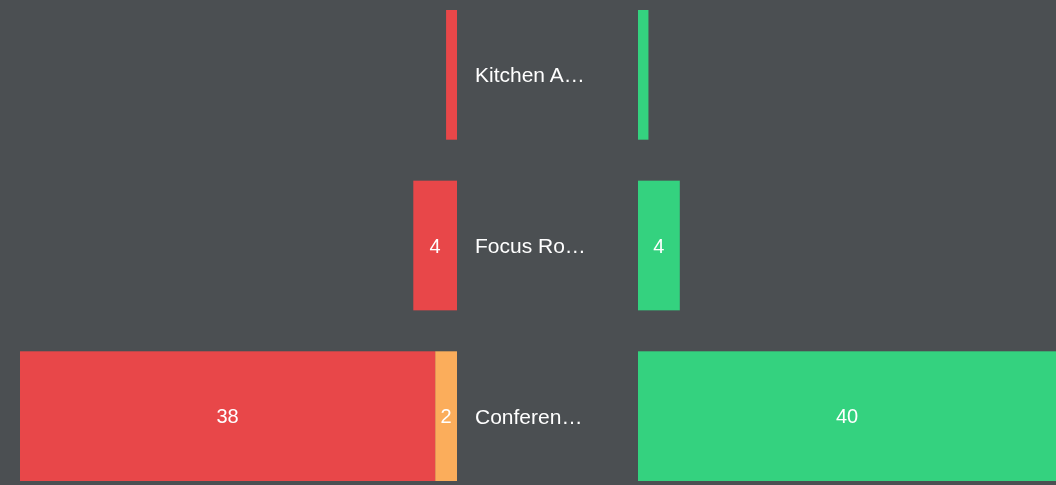  What do you see at coordinates (847, 416) in the screenshot?
I see `data-label: 40` at bounding box center [847, 416].